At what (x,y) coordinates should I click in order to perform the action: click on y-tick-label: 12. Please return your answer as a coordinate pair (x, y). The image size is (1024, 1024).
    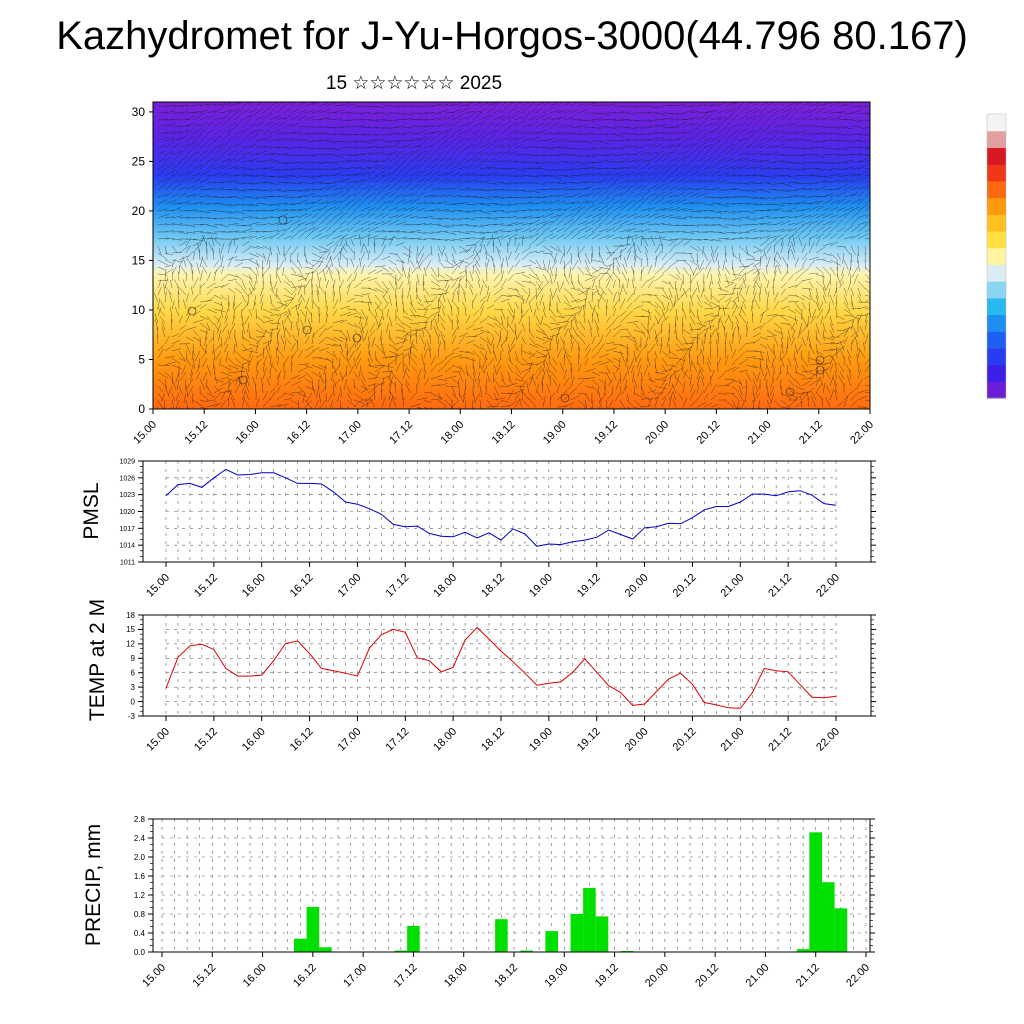
    Looking at the image, I should click on (130, 644).